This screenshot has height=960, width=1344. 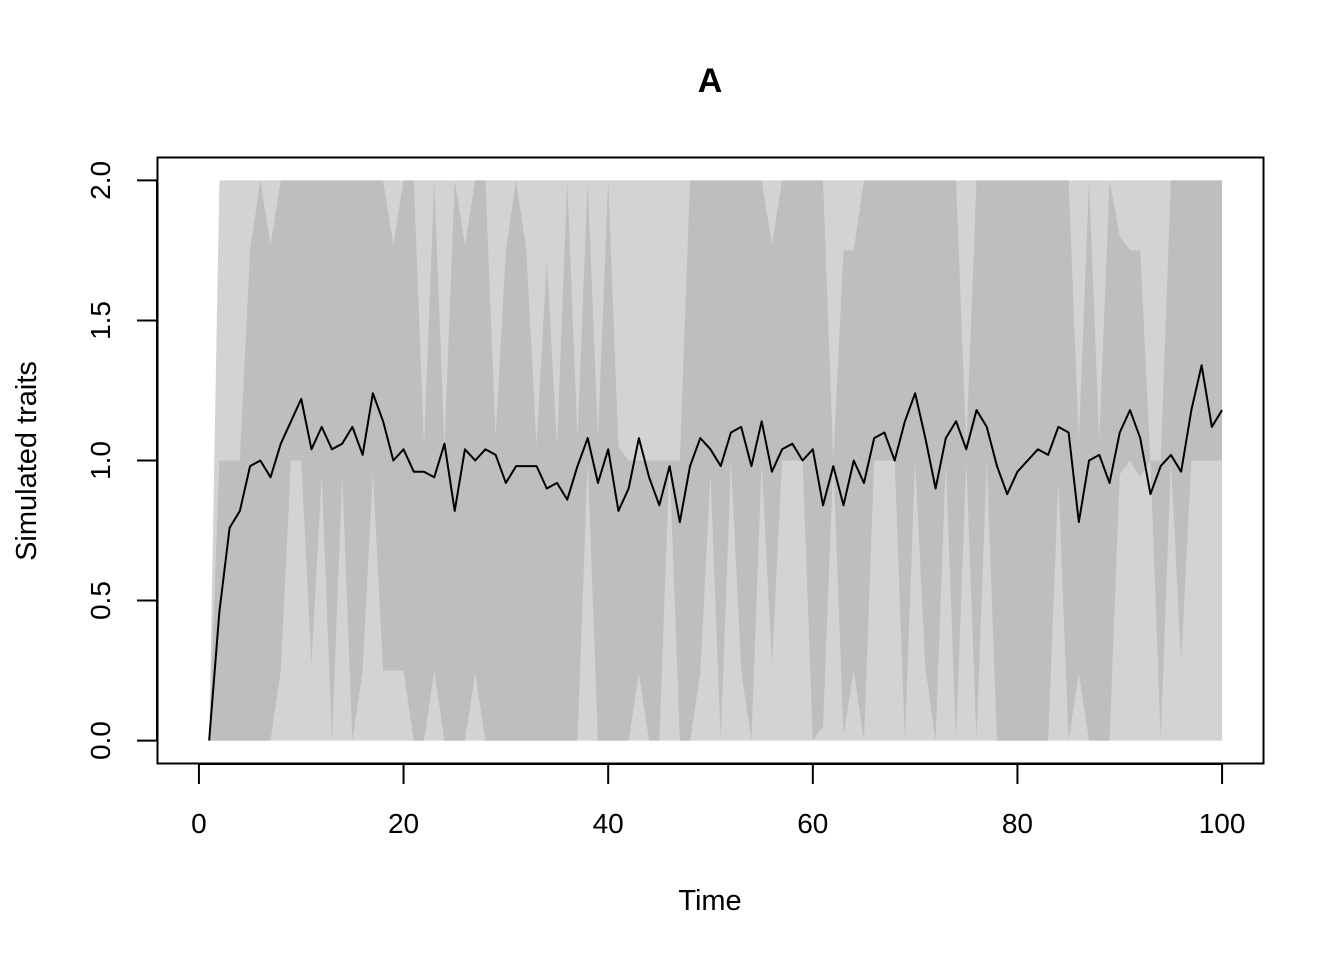 What do you see at coordinates (100, 180) in the screenshot?
I see `y-tick-label: 2.0` at bounding box center [100, 180].